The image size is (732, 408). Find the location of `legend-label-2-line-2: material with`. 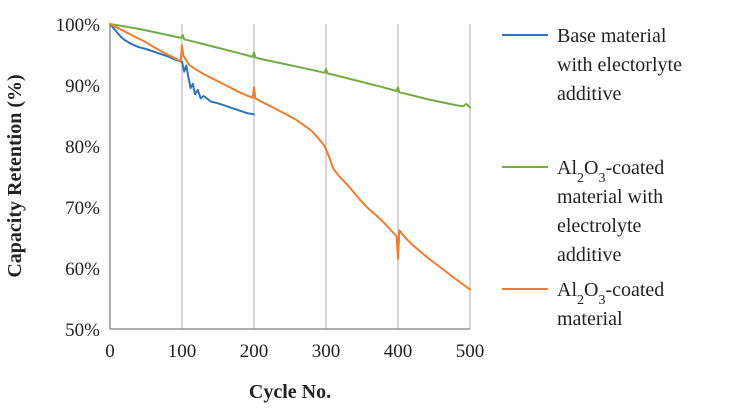

legend-label-2-line-2: material with is located at coordinates (610, 197).